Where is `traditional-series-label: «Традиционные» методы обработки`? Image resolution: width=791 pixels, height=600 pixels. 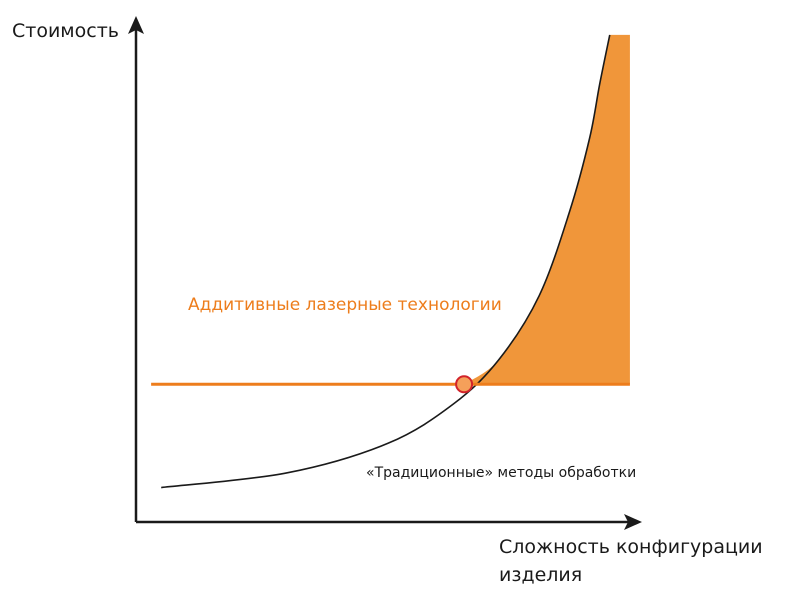 traditional-series-label: «Традиционные» методы обработки is located at coordinates (501, 473).